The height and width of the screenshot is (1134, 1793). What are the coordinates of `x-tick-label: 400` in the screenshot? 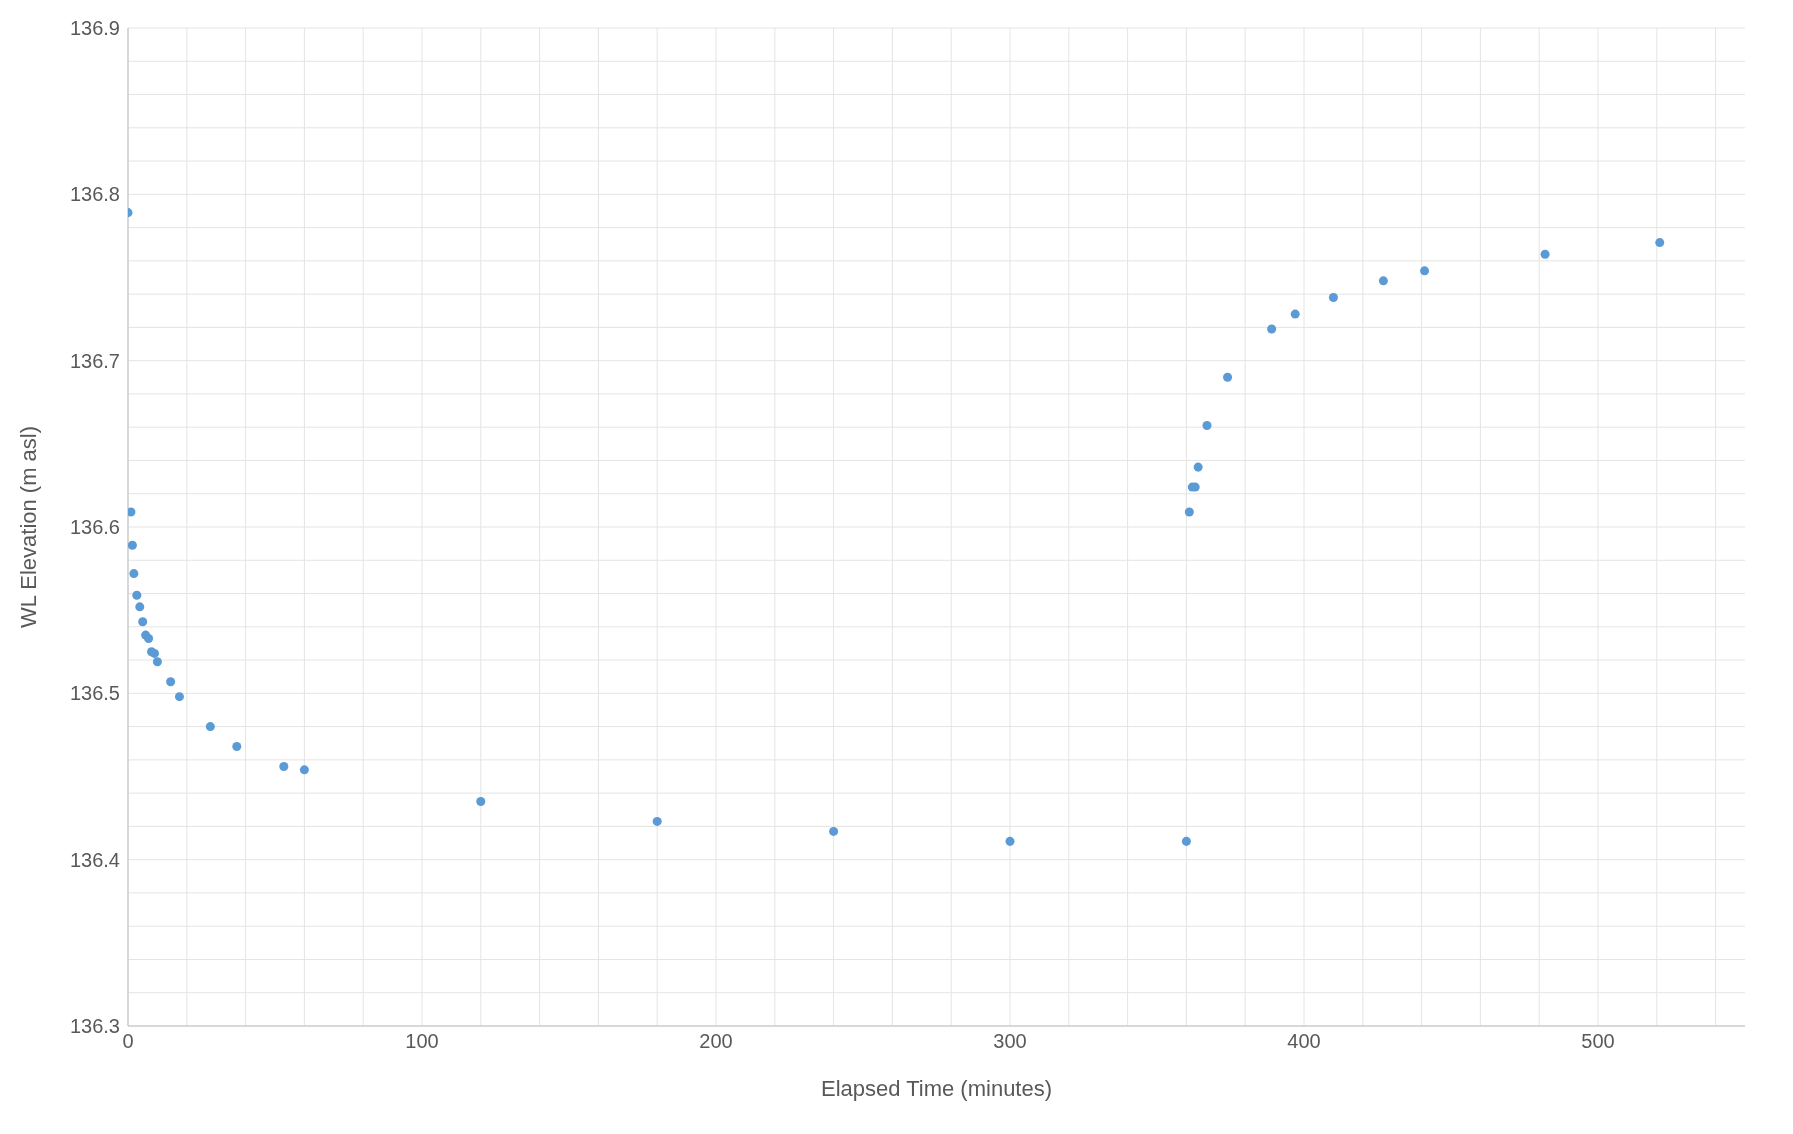 It's located at (1304, 1041).